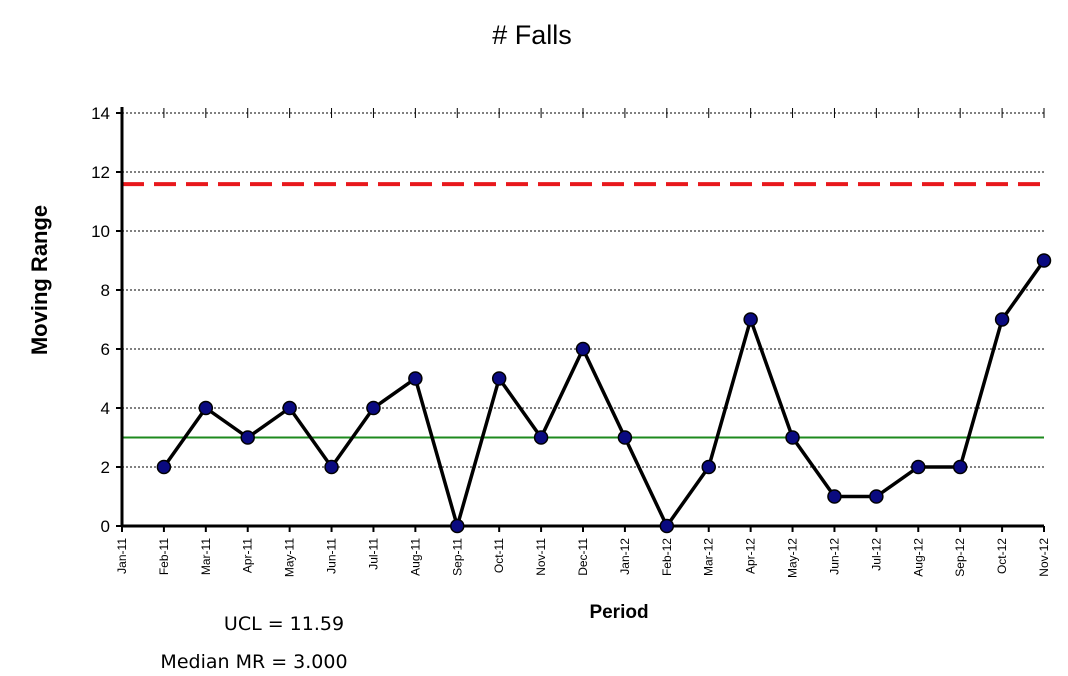 The height and width of the screenshot is (676, 1068). What do you see at coordinates (667, 557) in the screenshot?
I see `x-tick-label-Feb-12: Feb-12` at bounding box center [667, 557].